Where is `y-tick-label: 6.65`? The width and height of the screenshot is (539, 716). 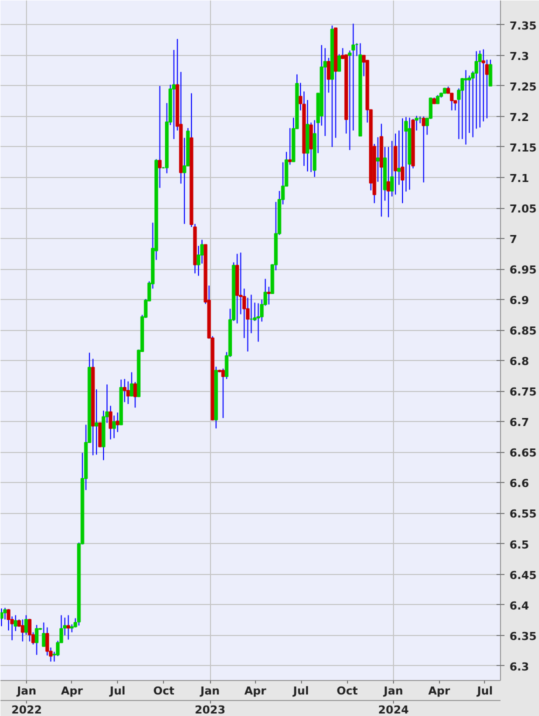
y-tick-label: 6.65 is located at coordinates (523, 453).